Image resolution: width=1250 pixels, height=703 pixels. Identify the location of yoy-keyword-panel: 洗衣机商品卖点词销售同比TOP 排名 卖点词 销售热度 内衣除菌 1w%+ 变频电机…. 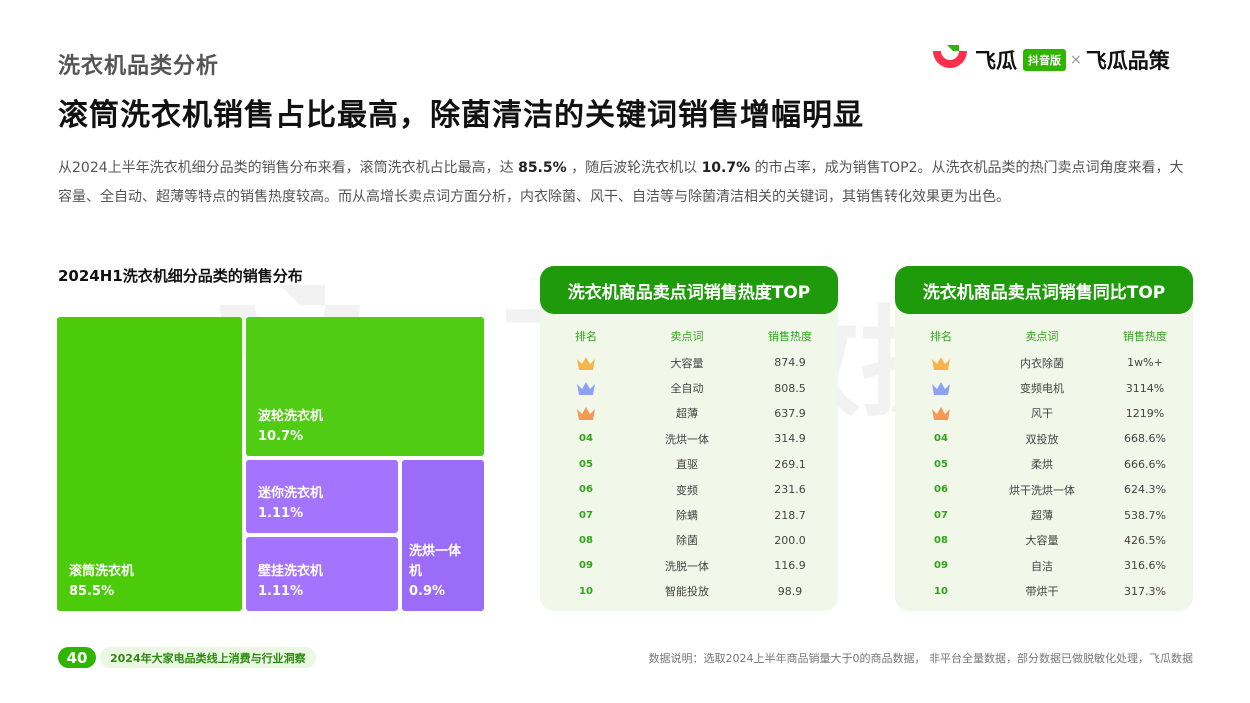
(1044, 438).